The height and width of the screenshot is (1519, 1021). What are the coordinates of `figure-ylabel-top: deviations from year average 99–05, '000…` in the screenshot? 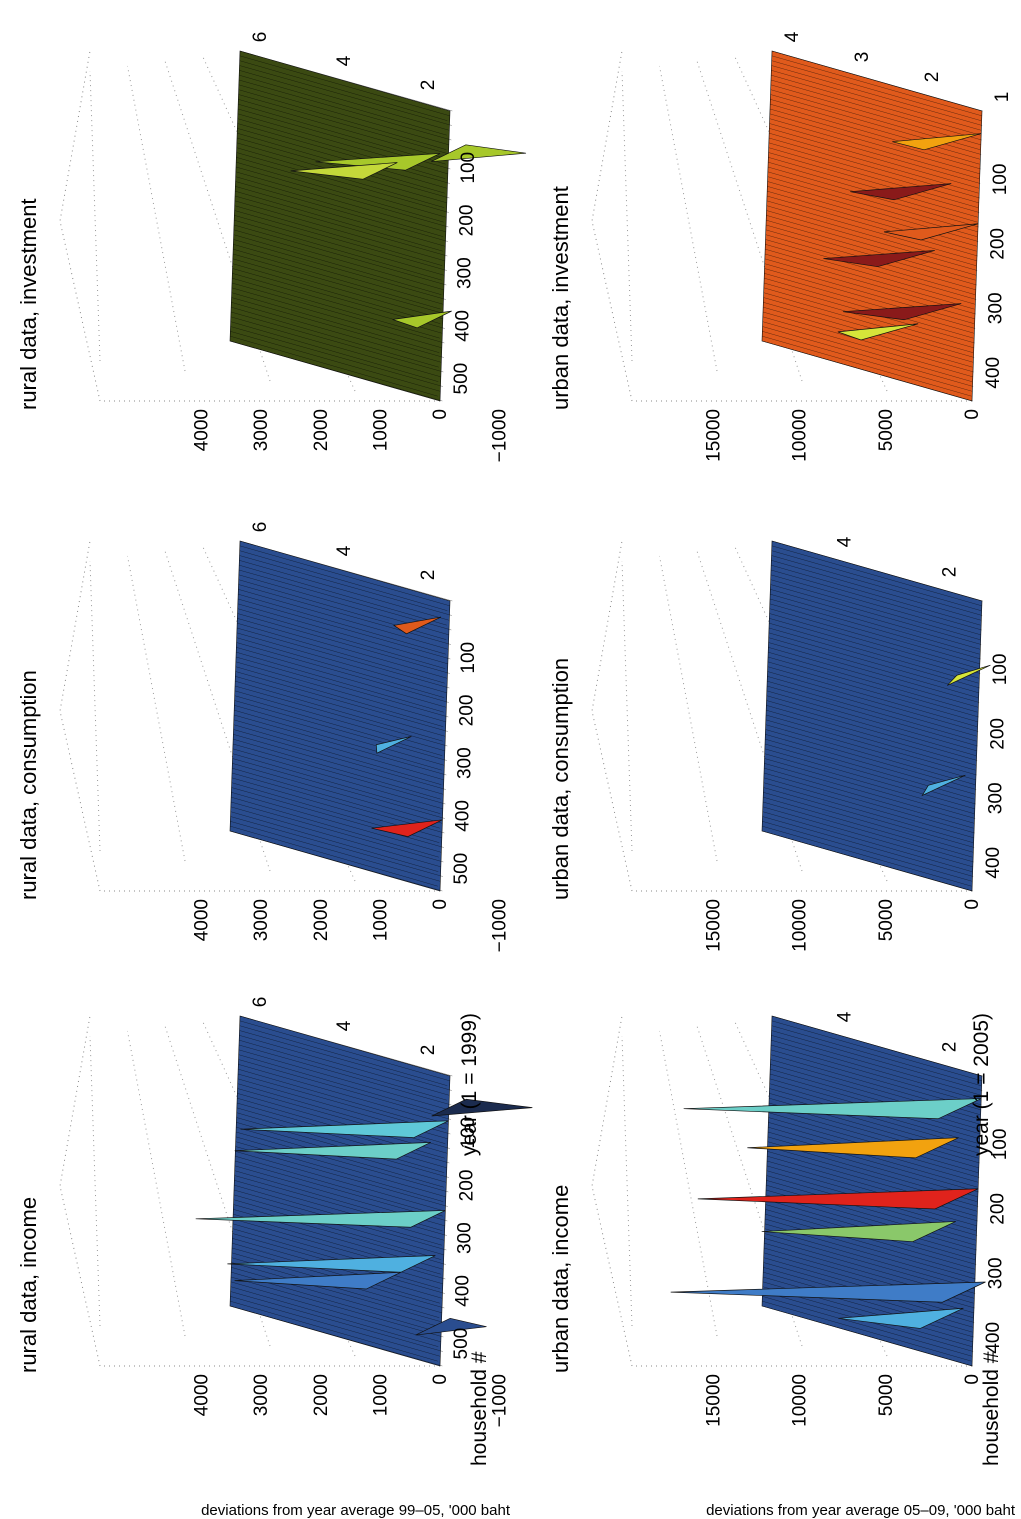 It's located at (355, 1510).